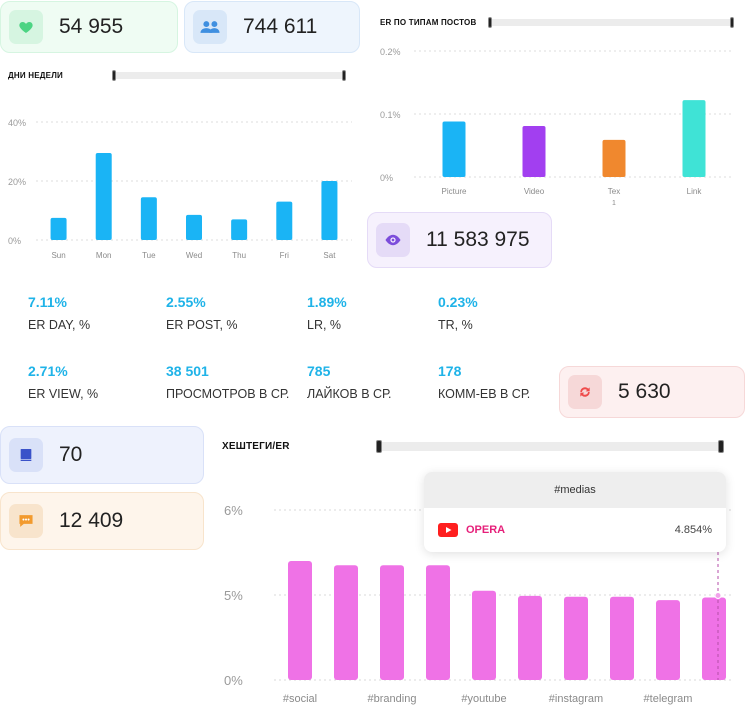 The width and height of the screenshot is (746, 719). Describe the element at coordinates (693, 530) in the screenshot. I see `tooltip-value: 4.854%` at that location.